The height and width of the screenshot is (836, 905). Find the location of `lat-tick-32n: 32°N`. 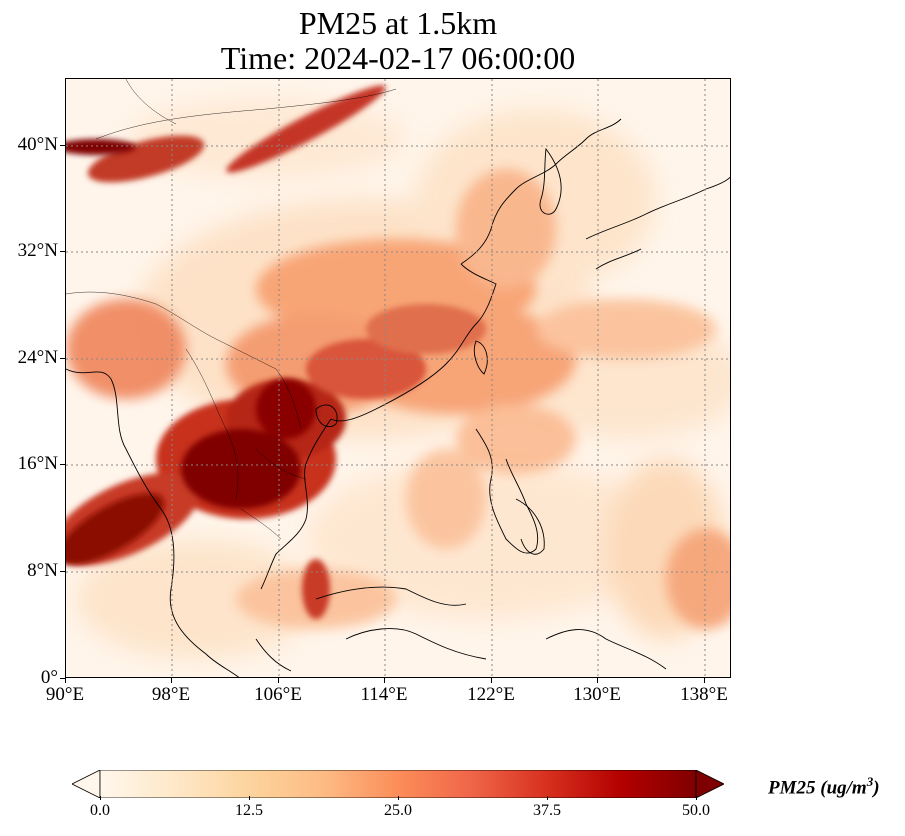

lat-tick-32n: 32°N is located at coordinates (37, 250).